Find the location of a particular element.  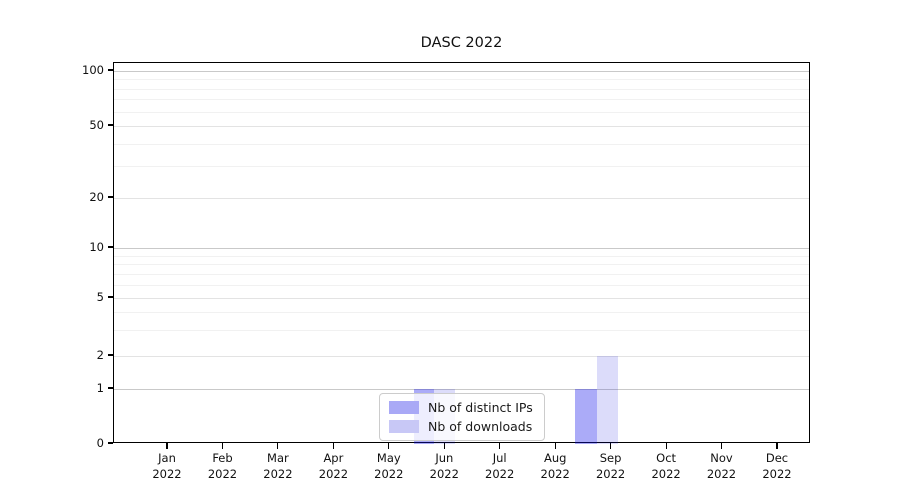

x-tick-month: Nov is located at coordinates (721, 458).